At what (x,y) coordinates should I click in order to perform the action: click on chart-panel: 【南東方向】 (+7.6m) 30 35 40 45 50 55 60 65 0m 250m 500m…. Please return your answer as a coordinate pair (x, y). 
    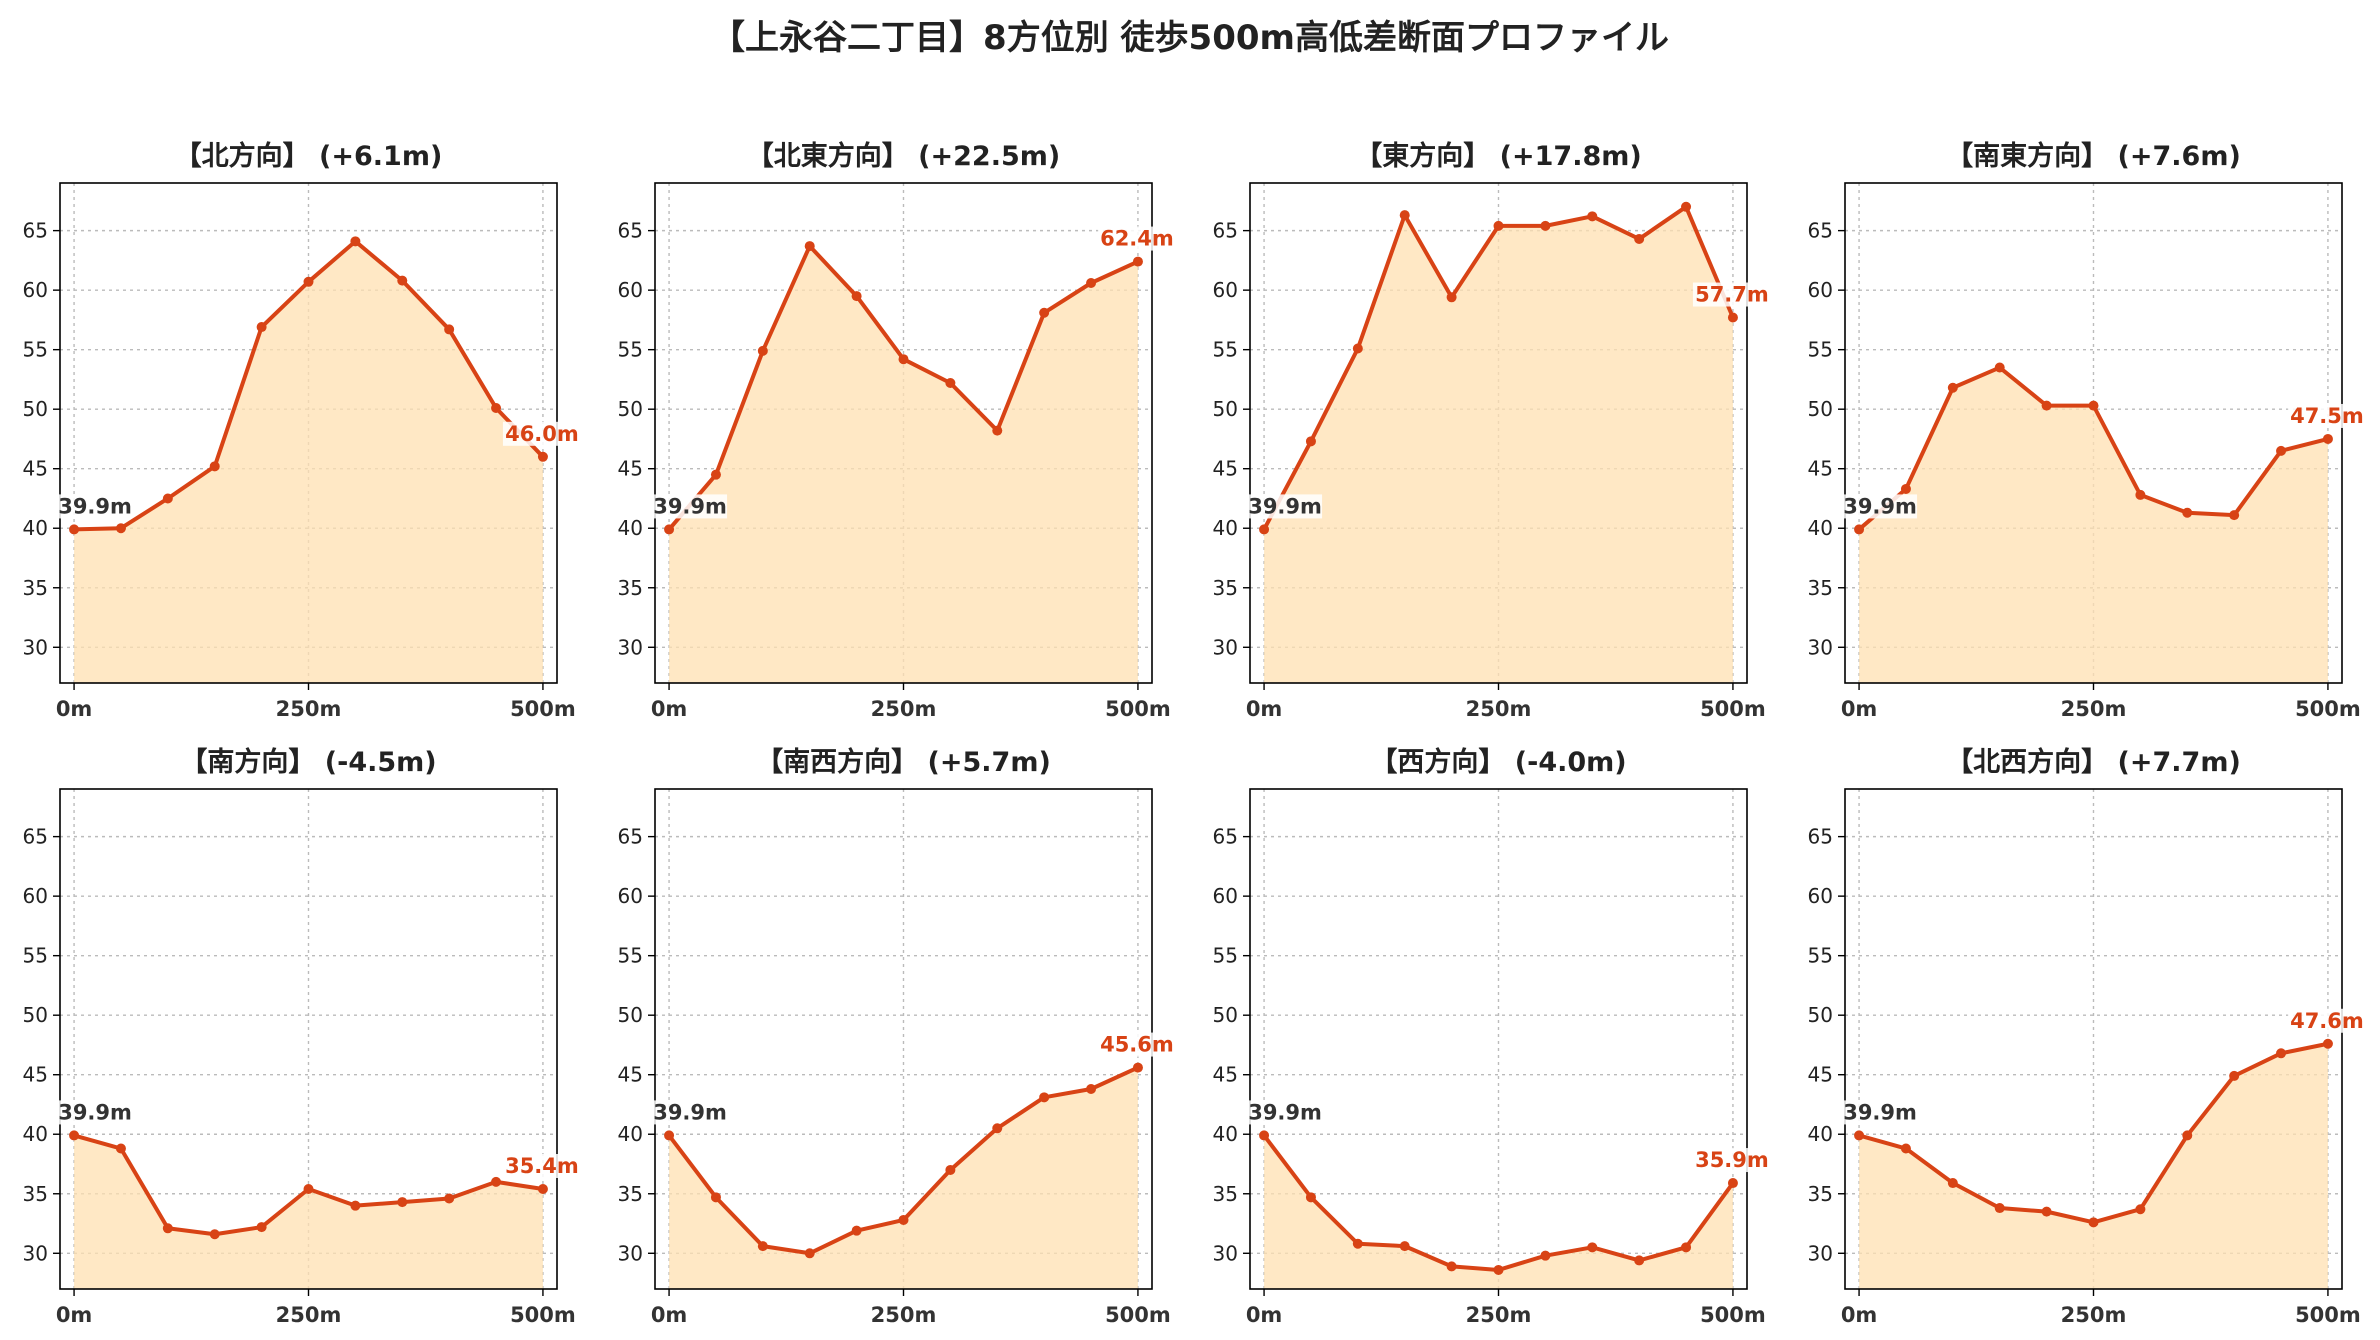
    Looking at the image, I should click on (2087, 430).